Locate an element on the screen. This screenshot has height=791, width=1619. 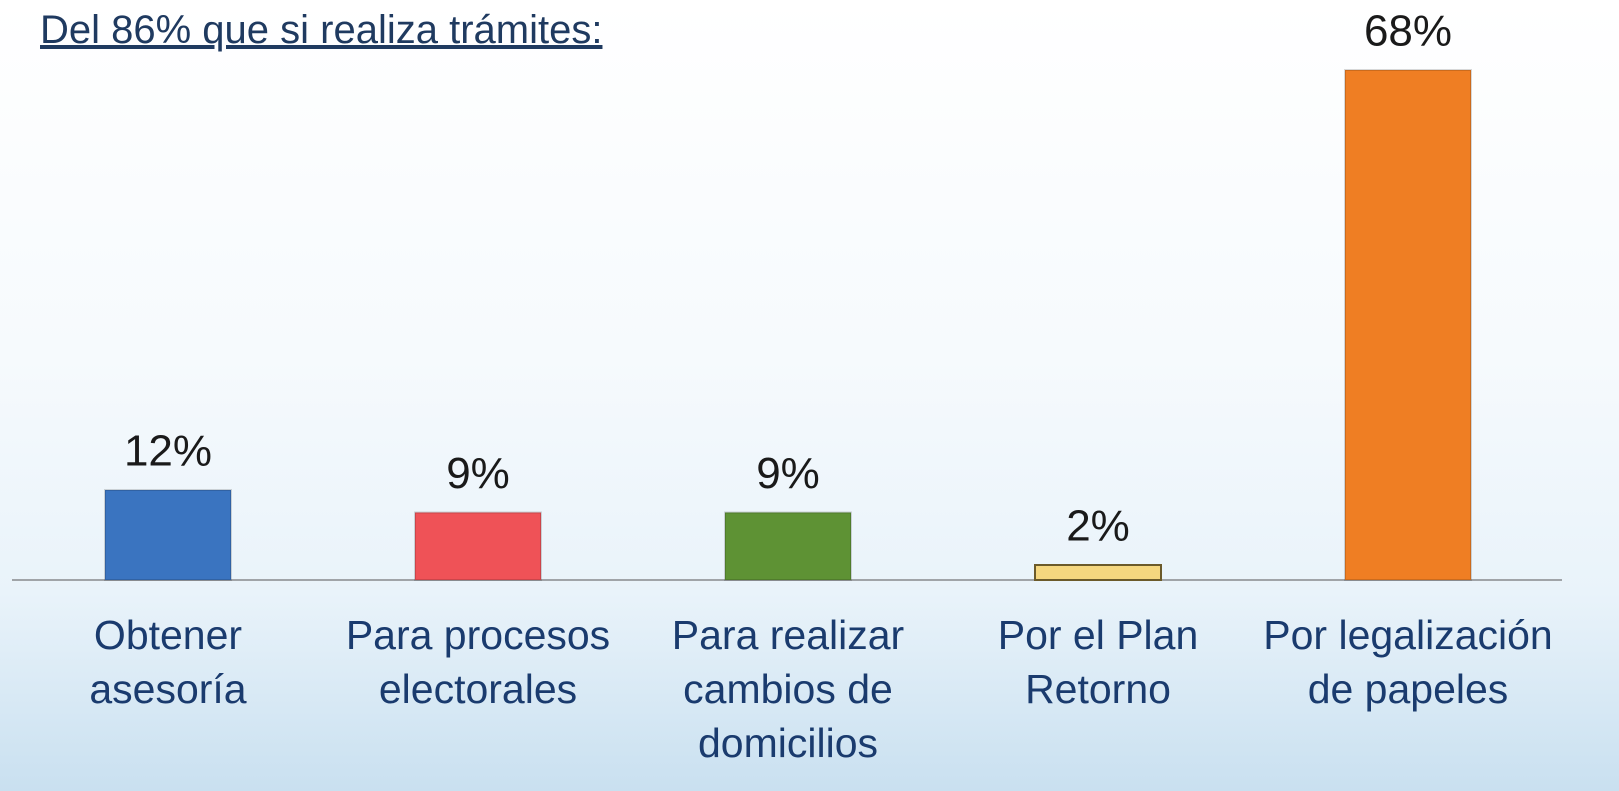
value-label: 68% is located at coordinates (1408, 31).